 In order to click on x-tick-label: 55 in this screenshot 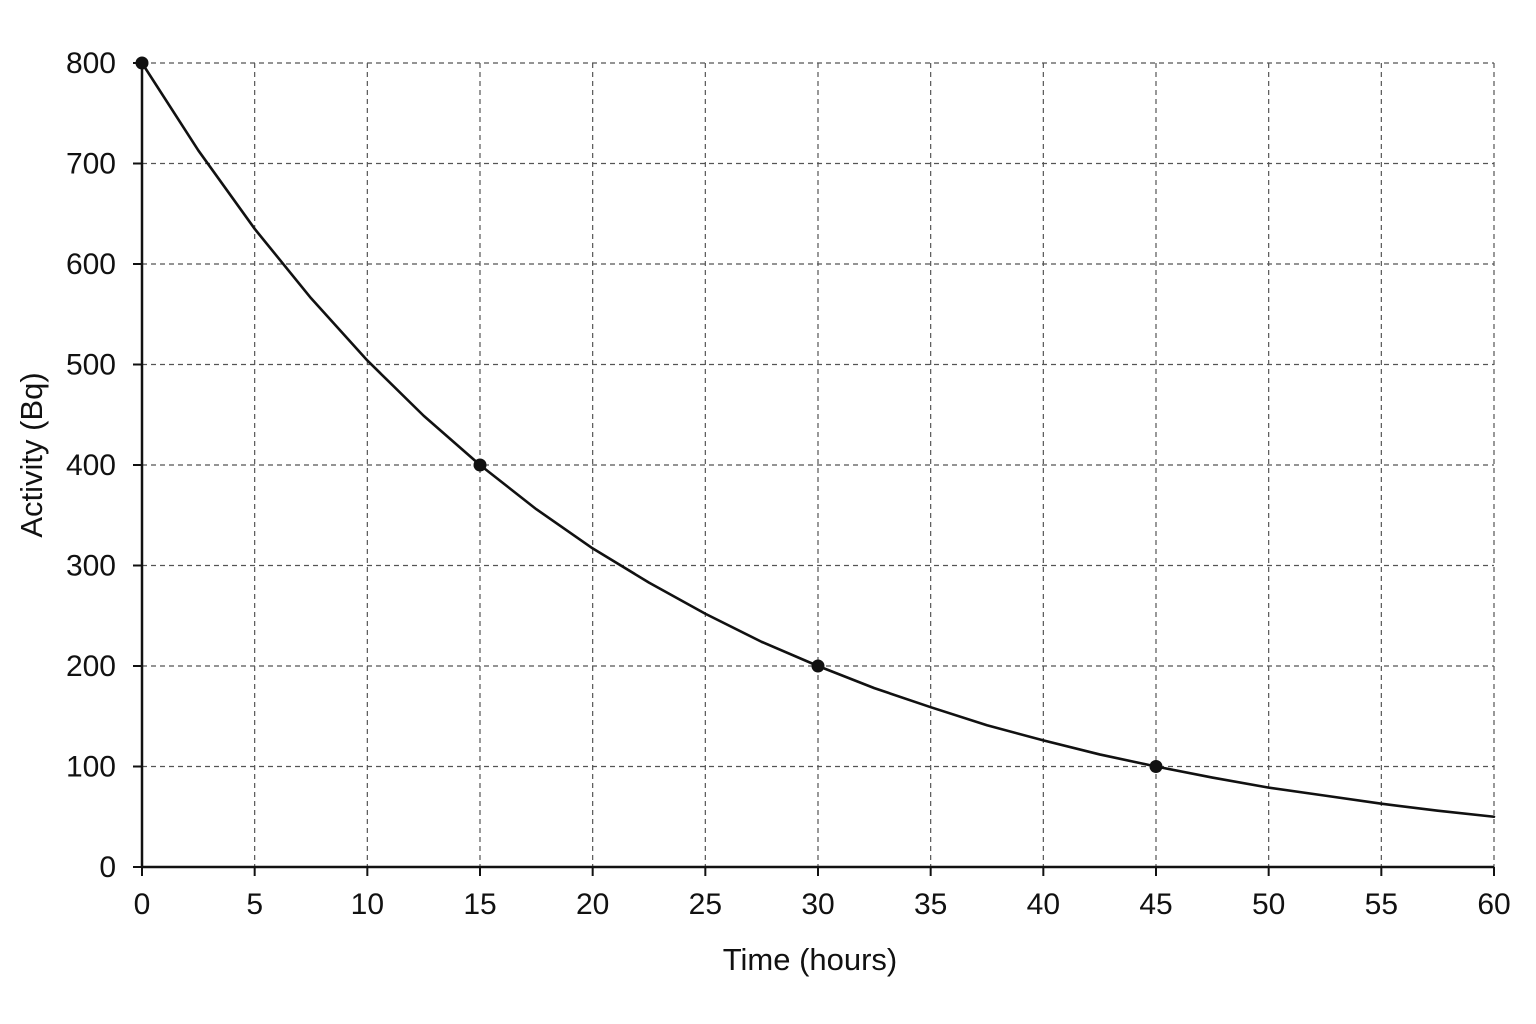, I will do `click(1381, 904)`.